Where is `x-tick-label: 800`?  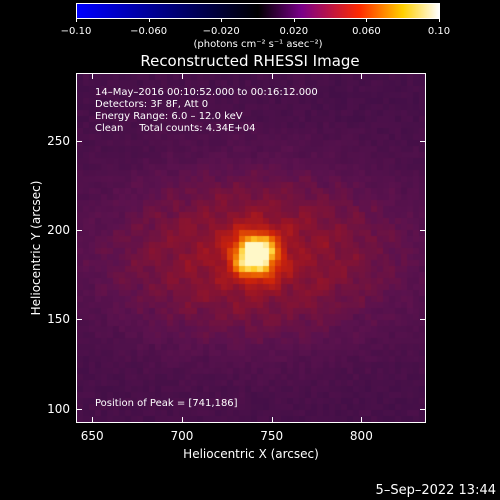 x-tick-label: 800 is located at coordinates (361, 436).